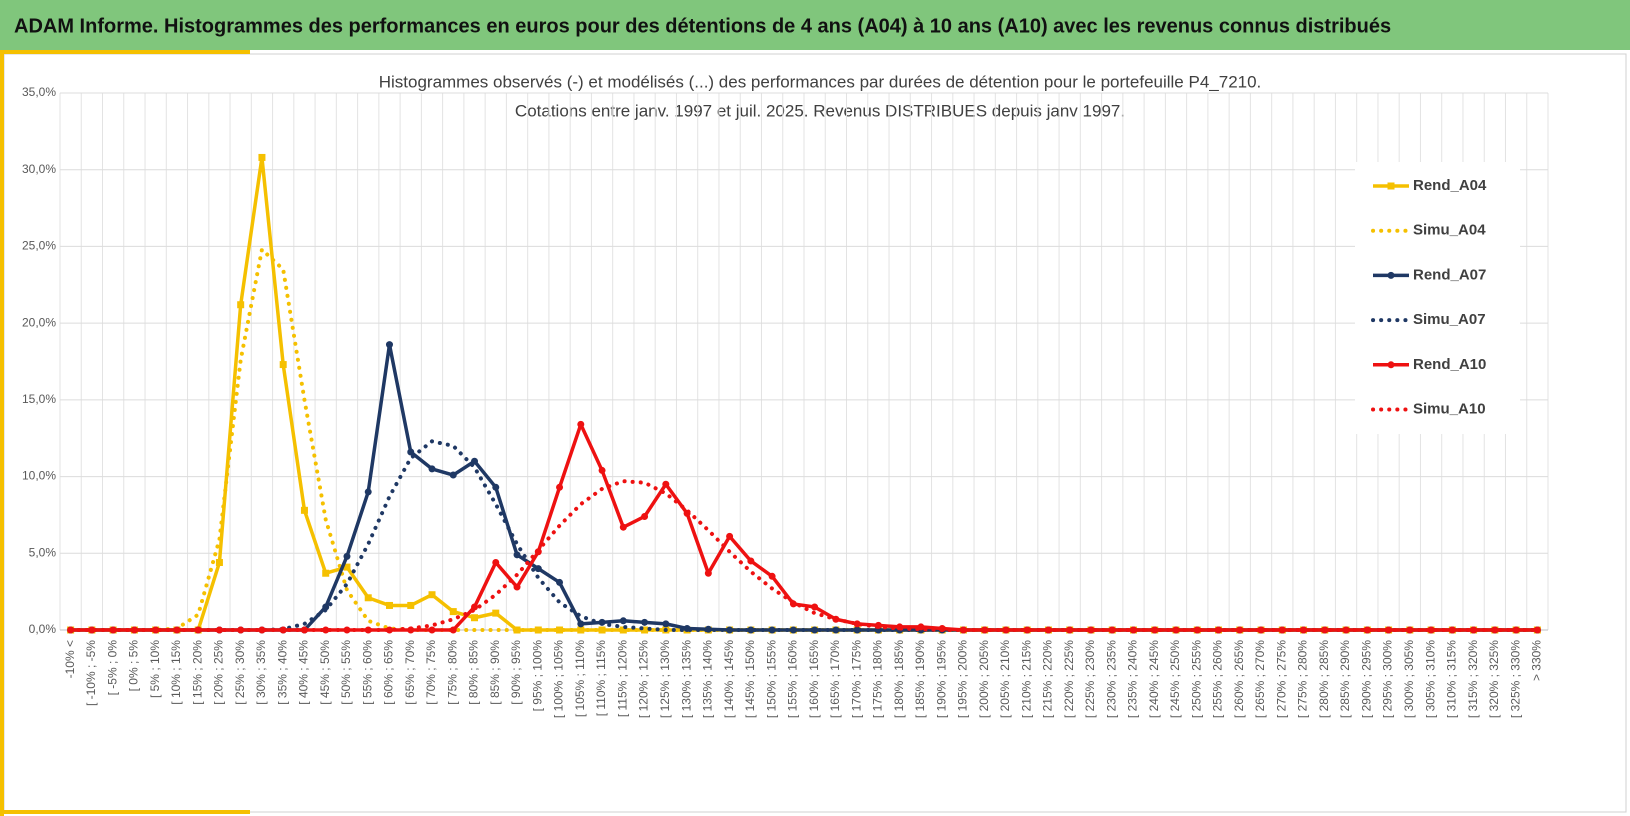  What do you see at coordinates (1409, 679) in the screenshot?
I see `x-tick-label: [ 300% ; 305%` at bounding box center [1409, 679].